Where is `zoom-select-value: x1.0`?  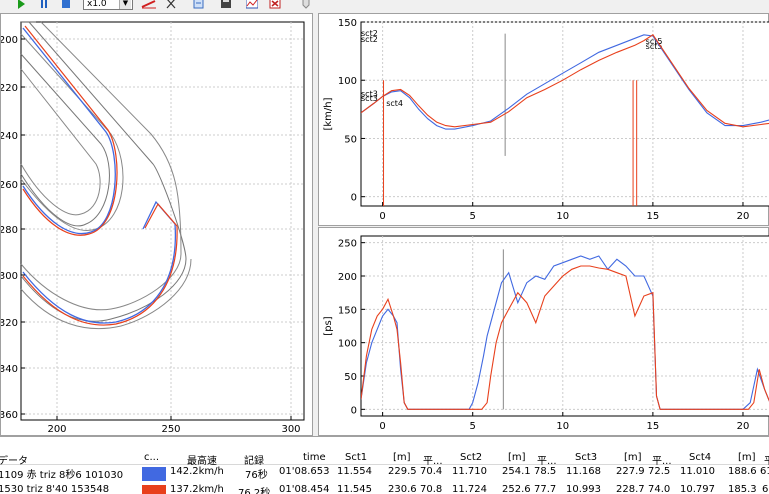 zoom-select-value: x1.0 is located at coordinates (97, 4).